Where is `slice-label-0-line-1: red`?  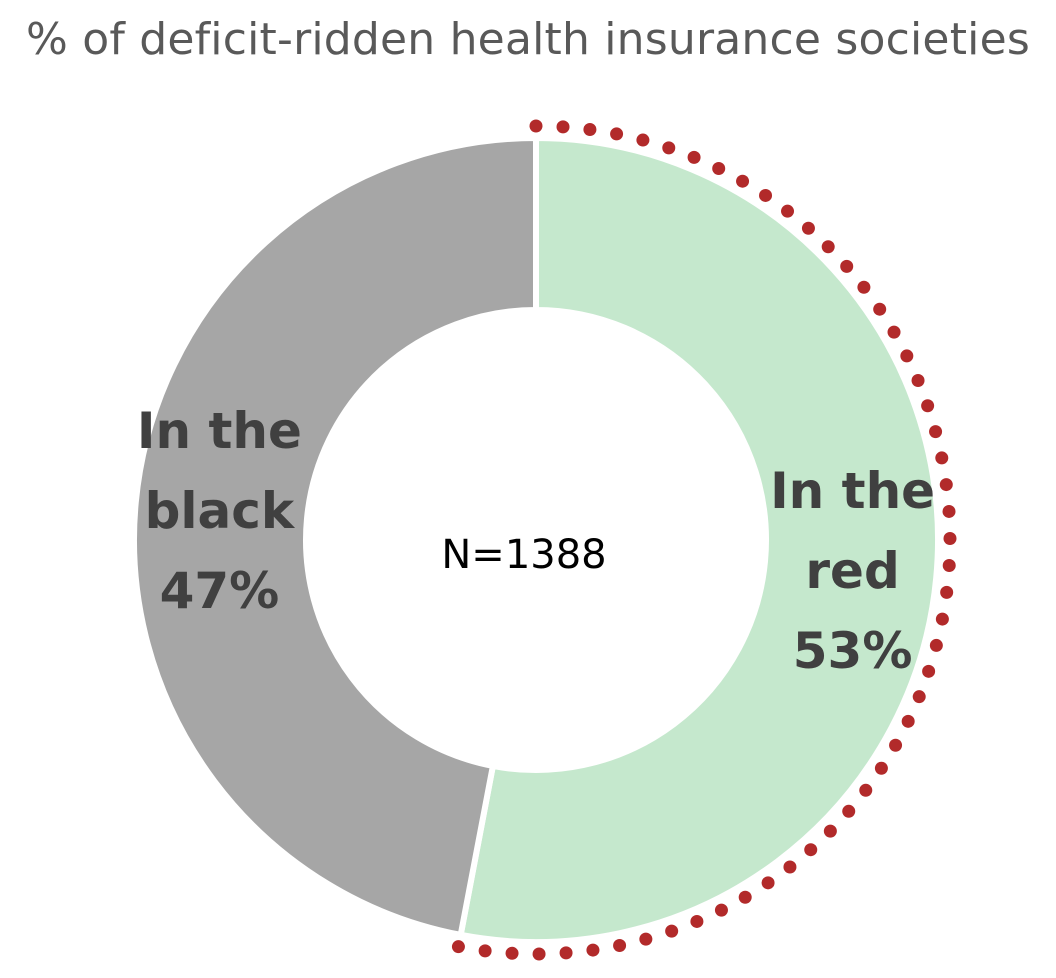
slice-label-0-line-1: red is located at coordinates (852, 571).